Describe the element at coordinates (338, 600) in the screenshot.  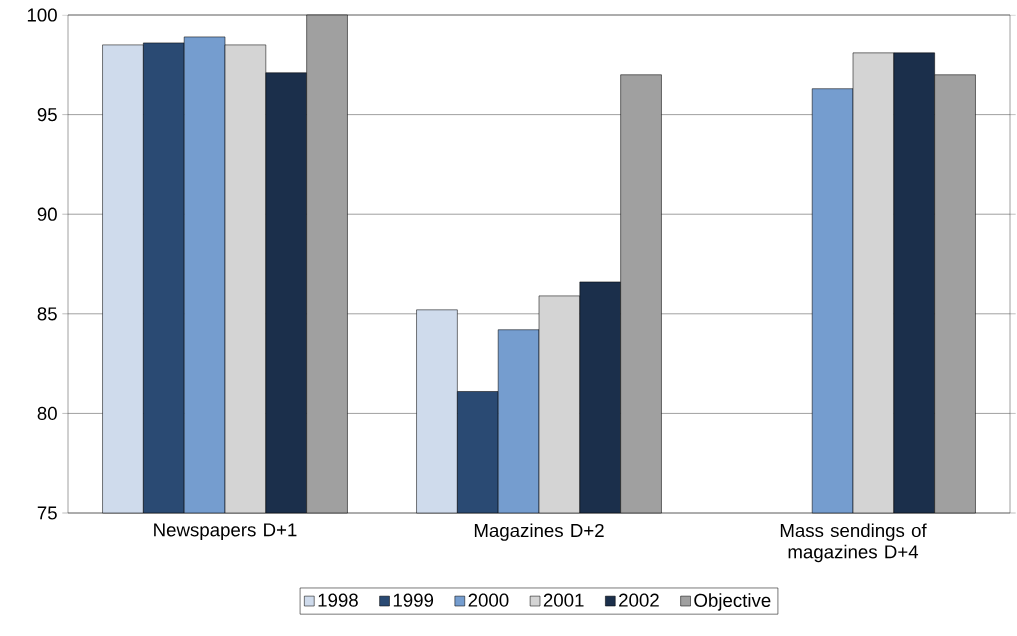
I see `legend-label: 1998` at that location.